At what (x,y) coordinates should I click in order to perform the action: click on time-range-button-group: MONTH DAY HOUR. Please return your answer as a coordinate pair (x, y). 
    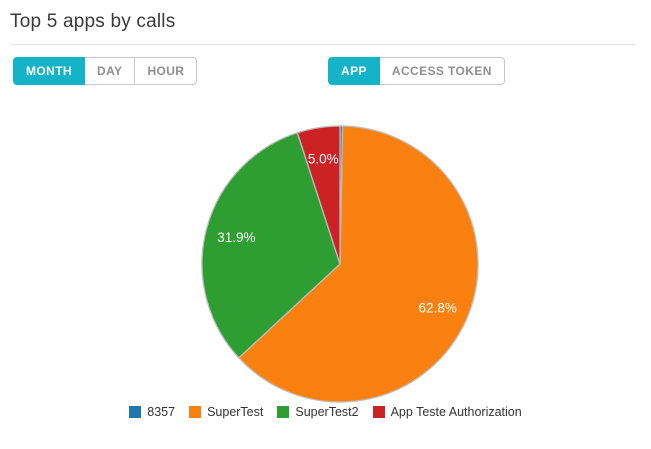
    Looking at the image, I should click on (105, 71).